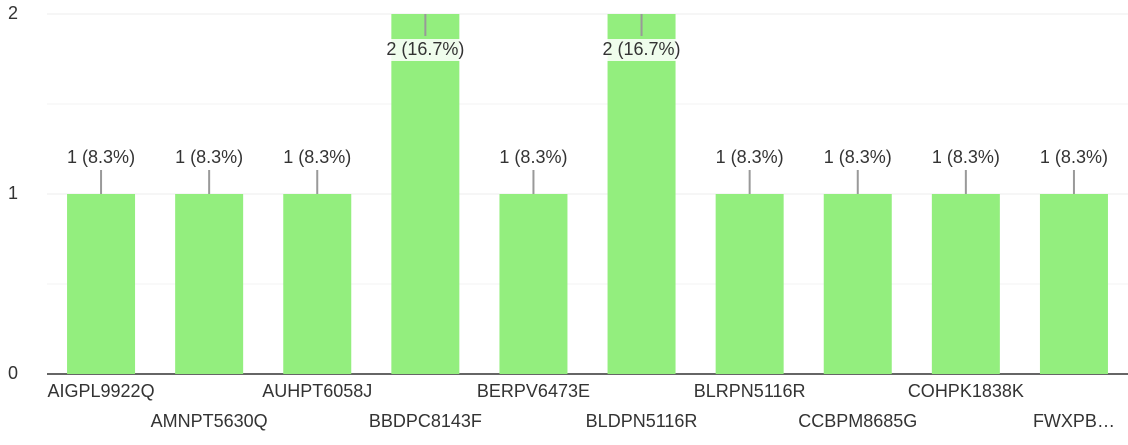 The height and width of the screenshot is (445, 1128). I want to click on x-tick-label: AIGPL9922Q, so click(101, 391).